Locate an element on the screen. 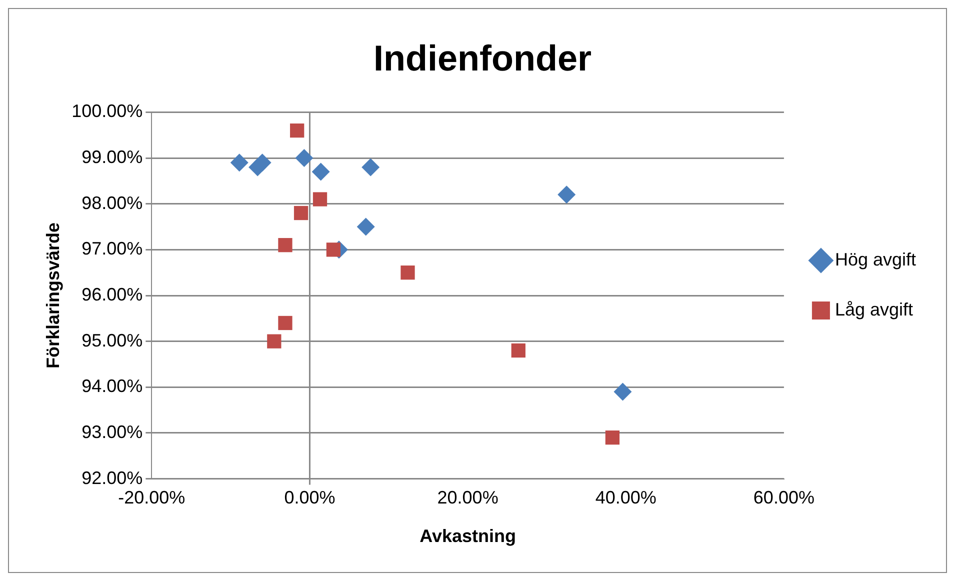 The width and height of the screenshot is (955, 581). y-tick-label: 98.00% is located at coordinates (112, 202).